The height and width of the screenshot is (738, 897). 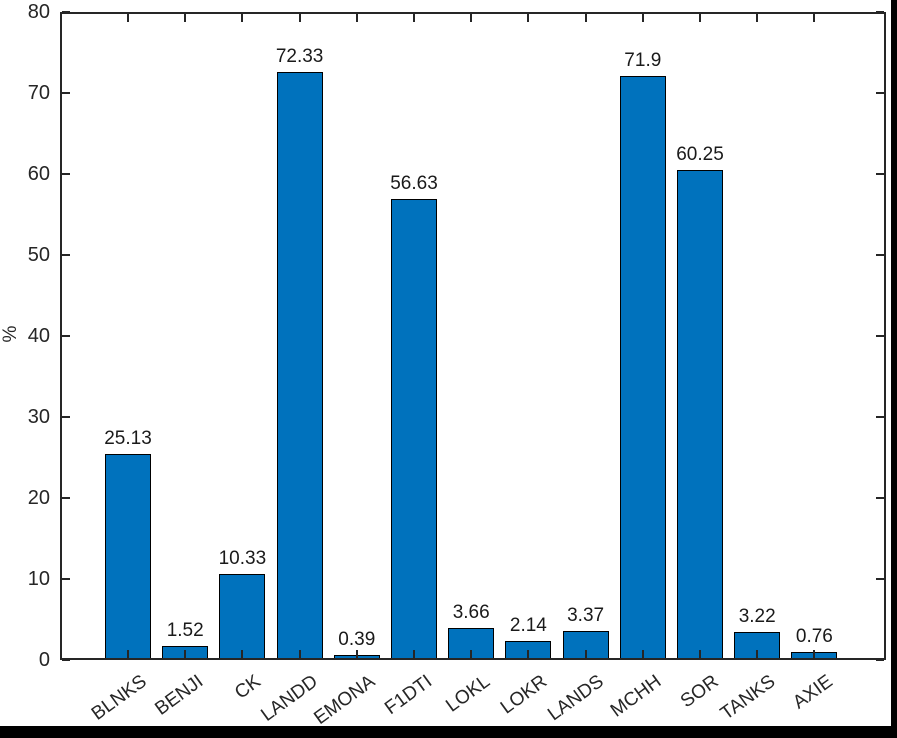 What do you see at coordinates (700, 154) in the screenshot?
I see `bar-value-label: 60.25` at bounding box center [700, 154].